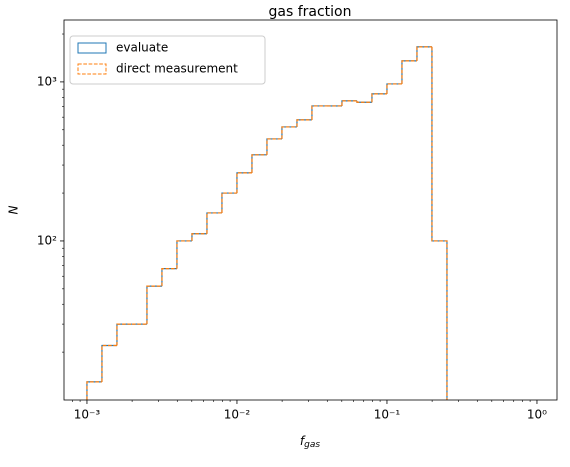 This screenshot has height=467, width=570. Describe the element at coordinates (47, 81) in the screenshot. I see `y-tick-label: 10³` at that location.